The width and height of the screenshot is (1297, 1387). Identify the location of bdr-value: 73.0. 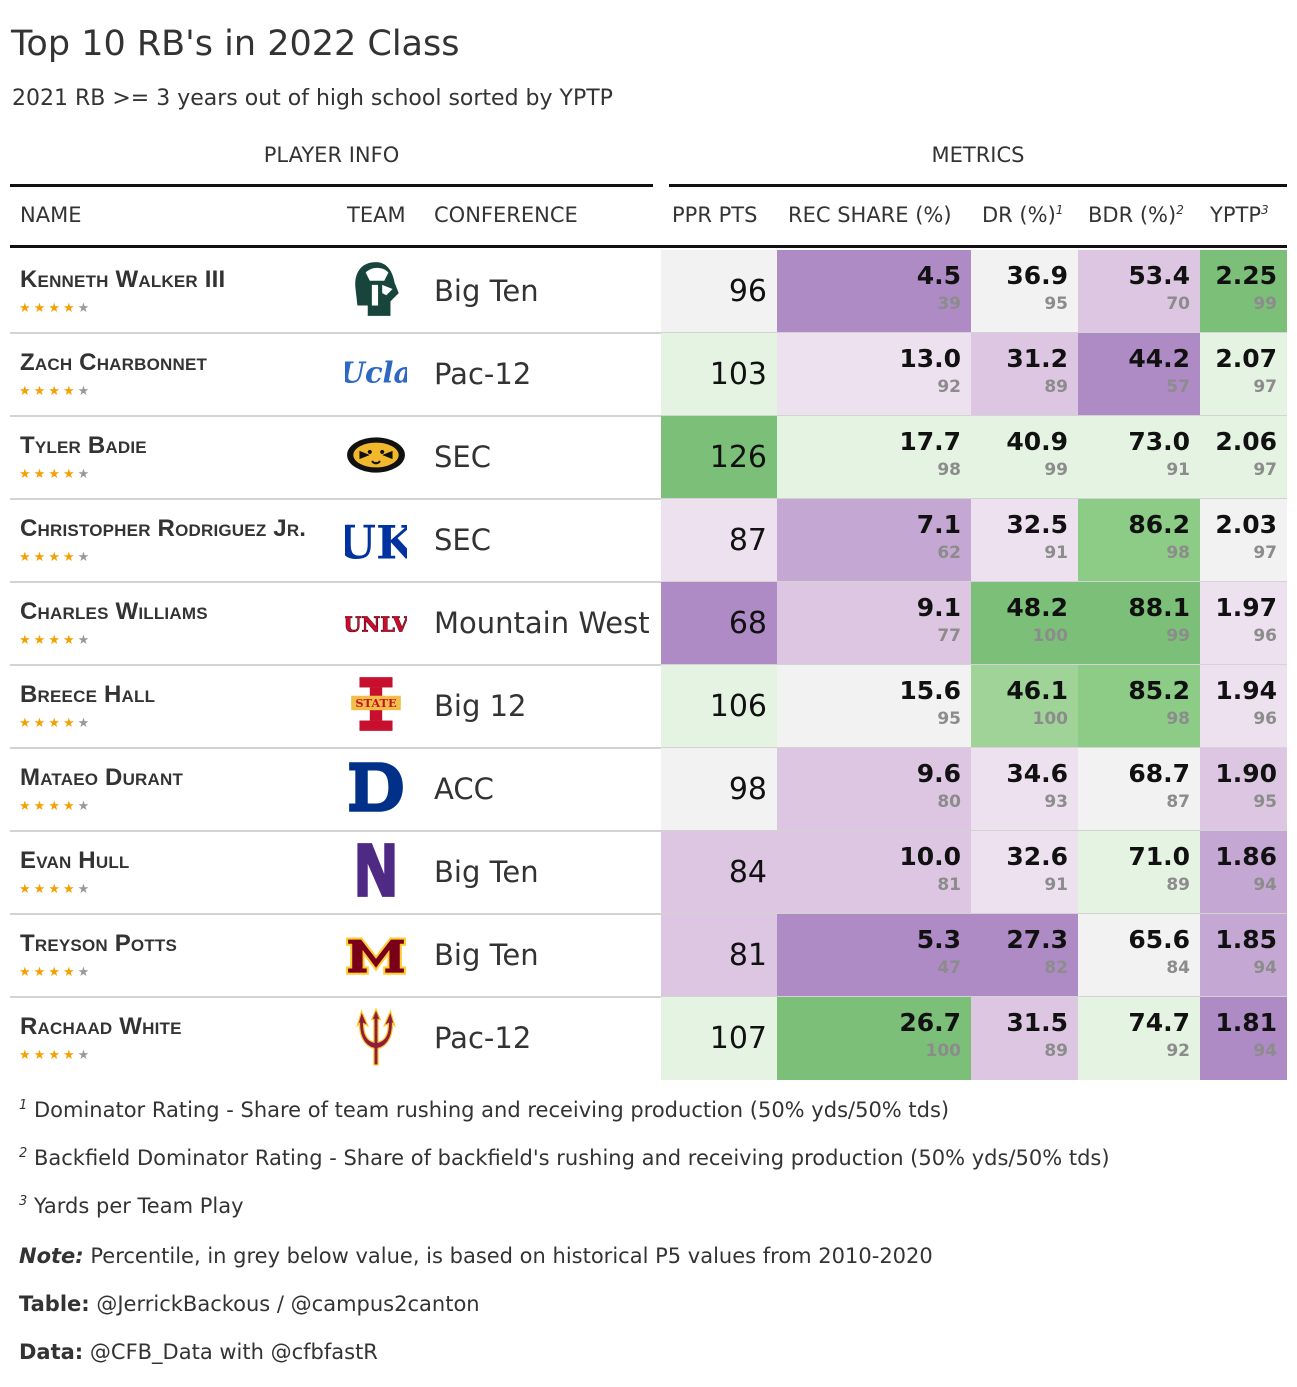
(1159, 441).